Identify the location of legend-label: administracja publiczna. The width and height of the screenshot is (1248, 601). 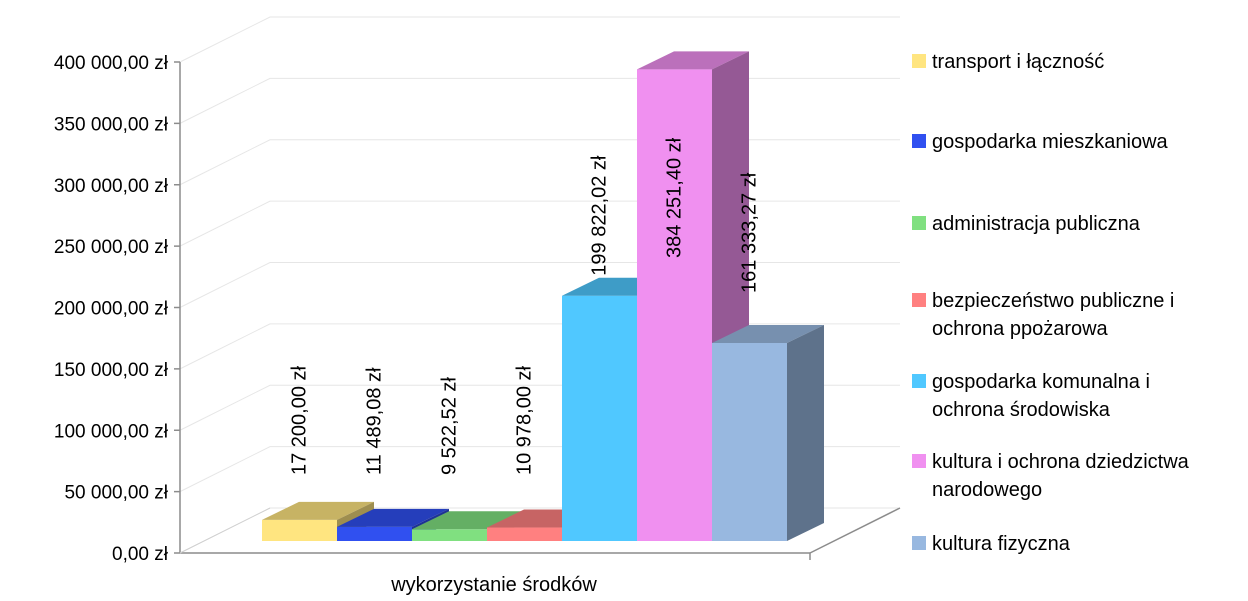
(1036, 224).